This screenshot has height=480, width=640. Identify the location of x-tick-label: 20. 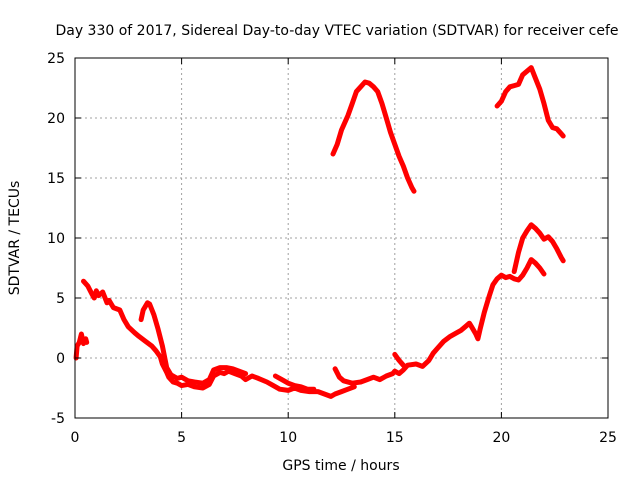
(501, 438).